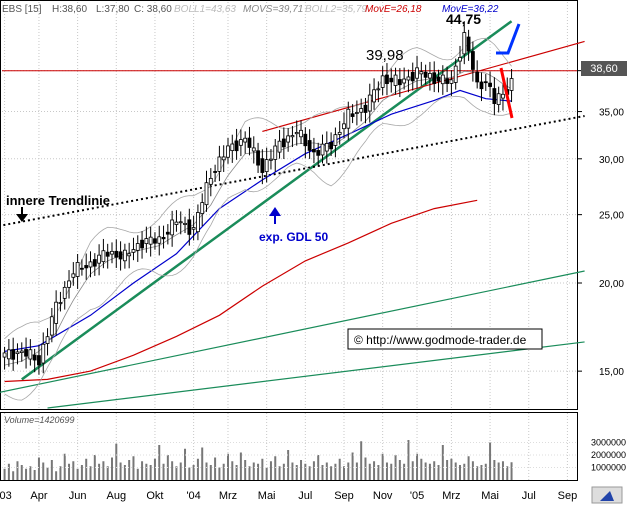 This screenshot has height=510, width=629. What do you see at coordinates (58, 200) in the screenshot?
I see `annotation-trendline: innere Trendlinie` at bounding box center [58, 200].